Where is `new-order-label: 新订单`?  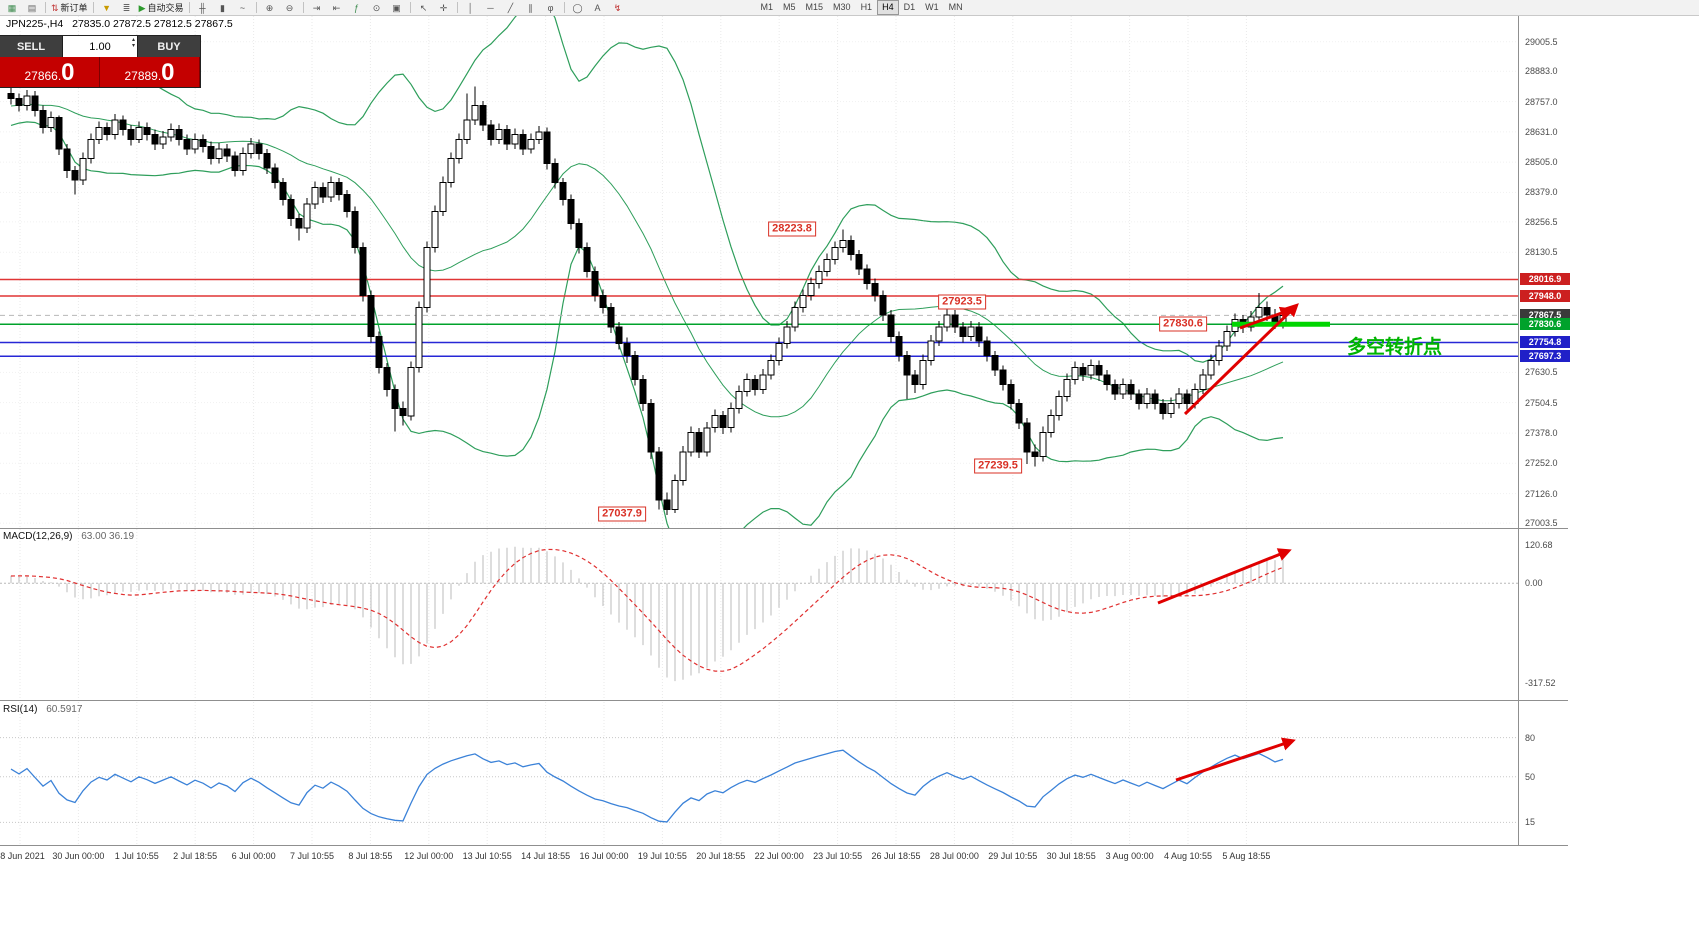
new-order-label: 新订单 is located at coordinates (74, 8).